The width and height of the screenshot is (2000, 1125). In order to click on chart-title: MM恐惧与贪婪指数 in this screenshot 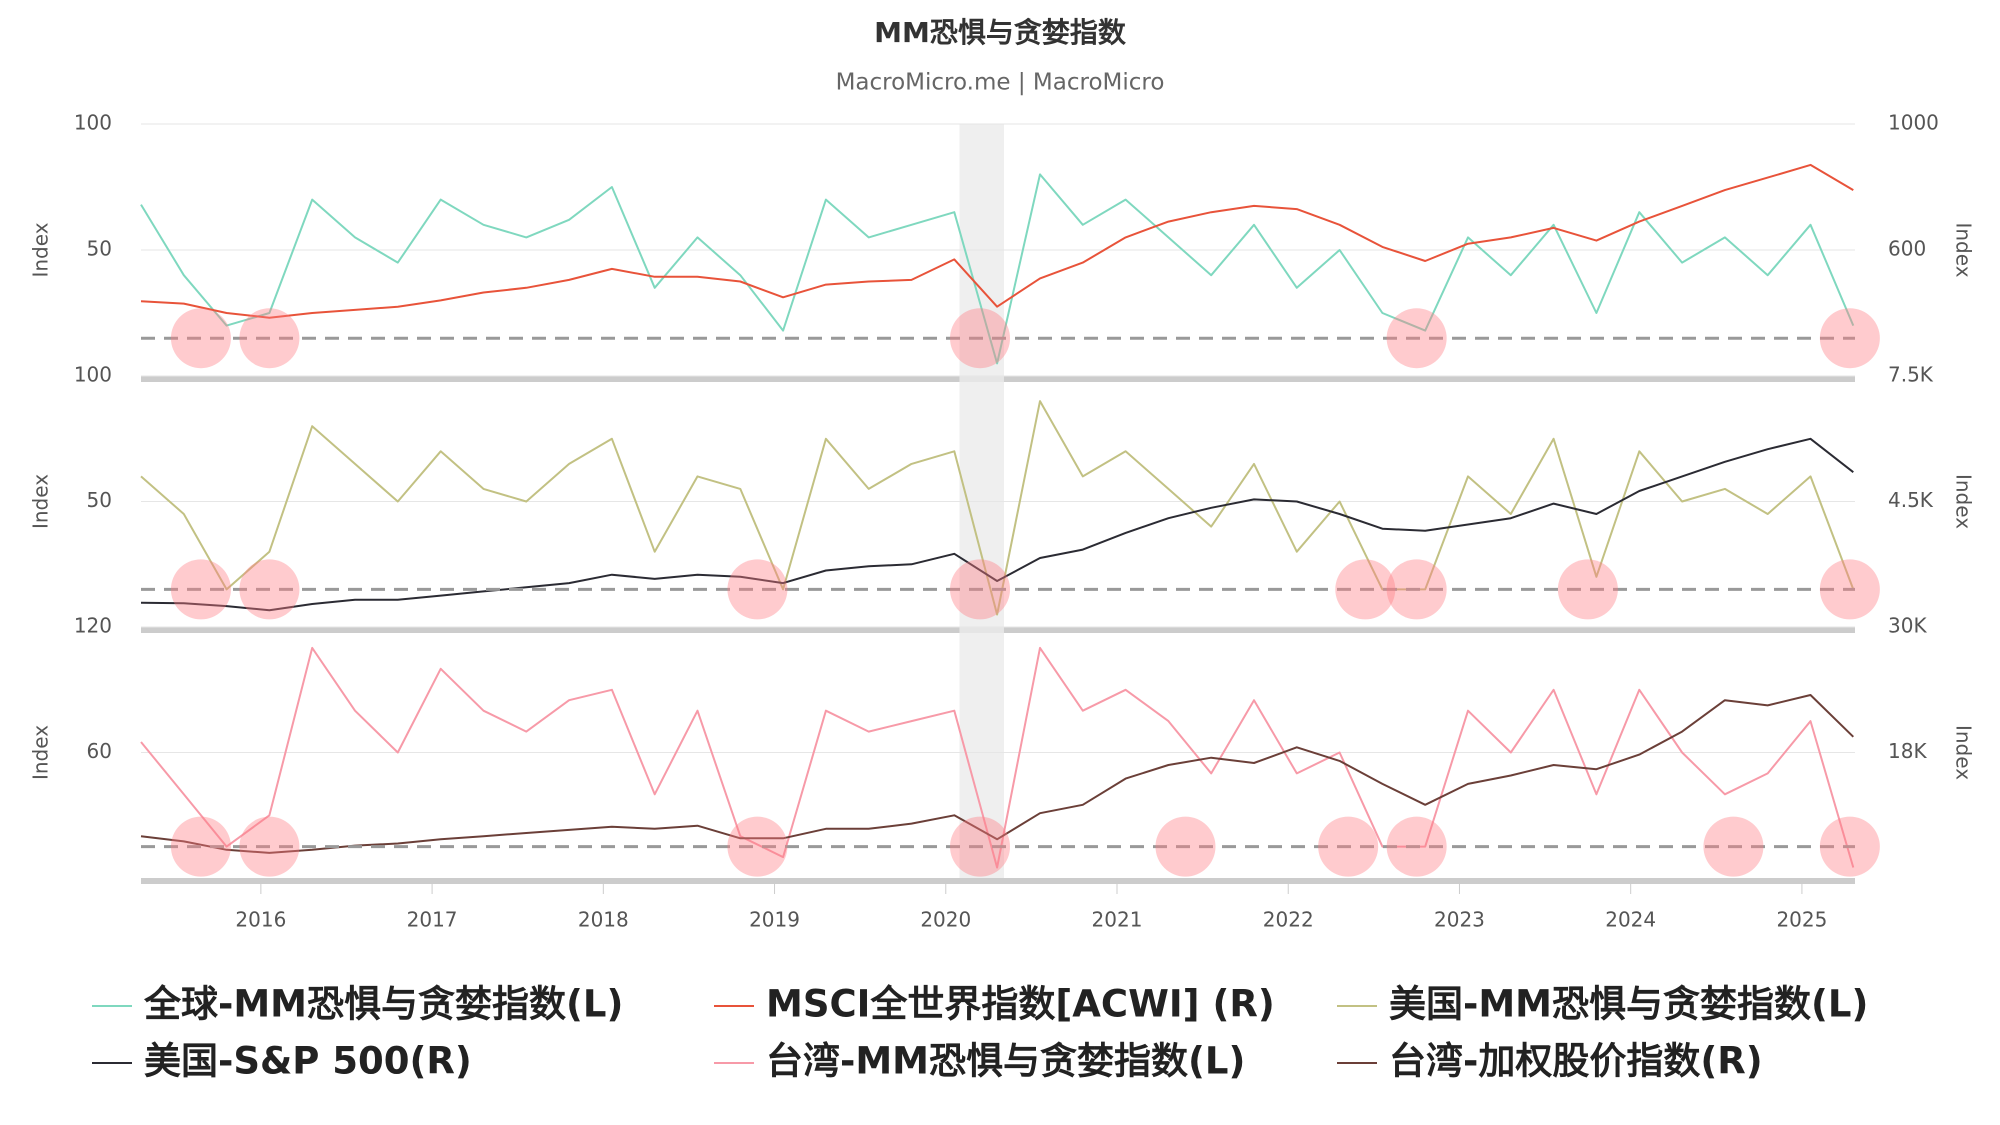, I will do `click(1000, 32)`.